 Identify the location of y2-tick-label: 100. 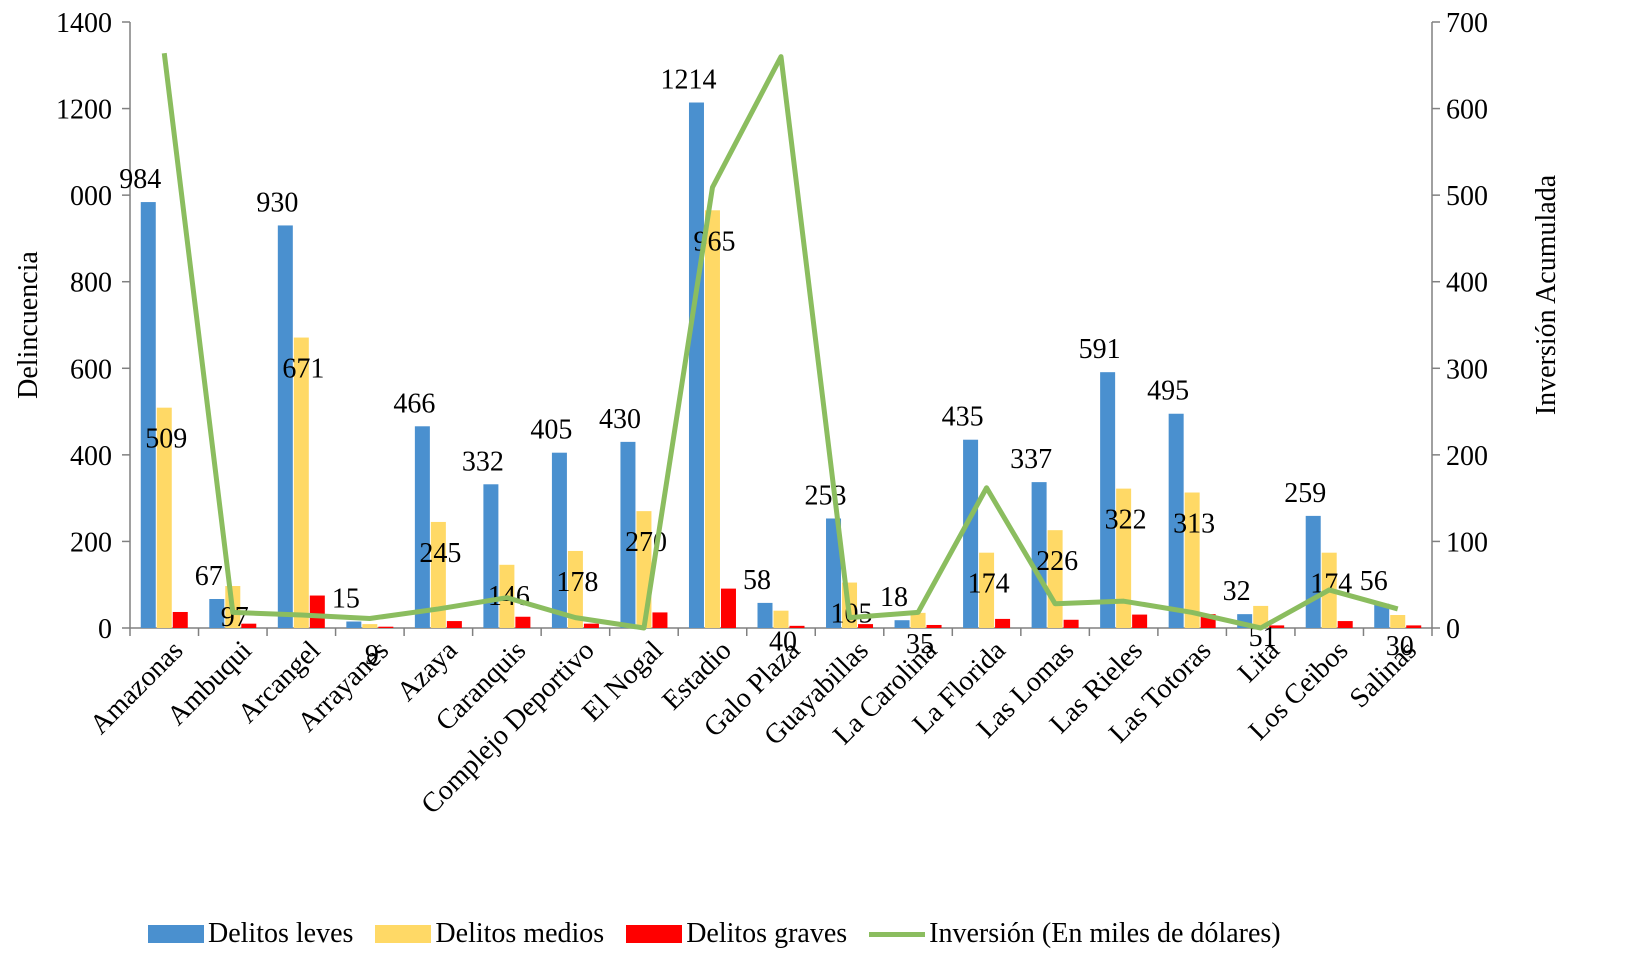
(1467, 542).